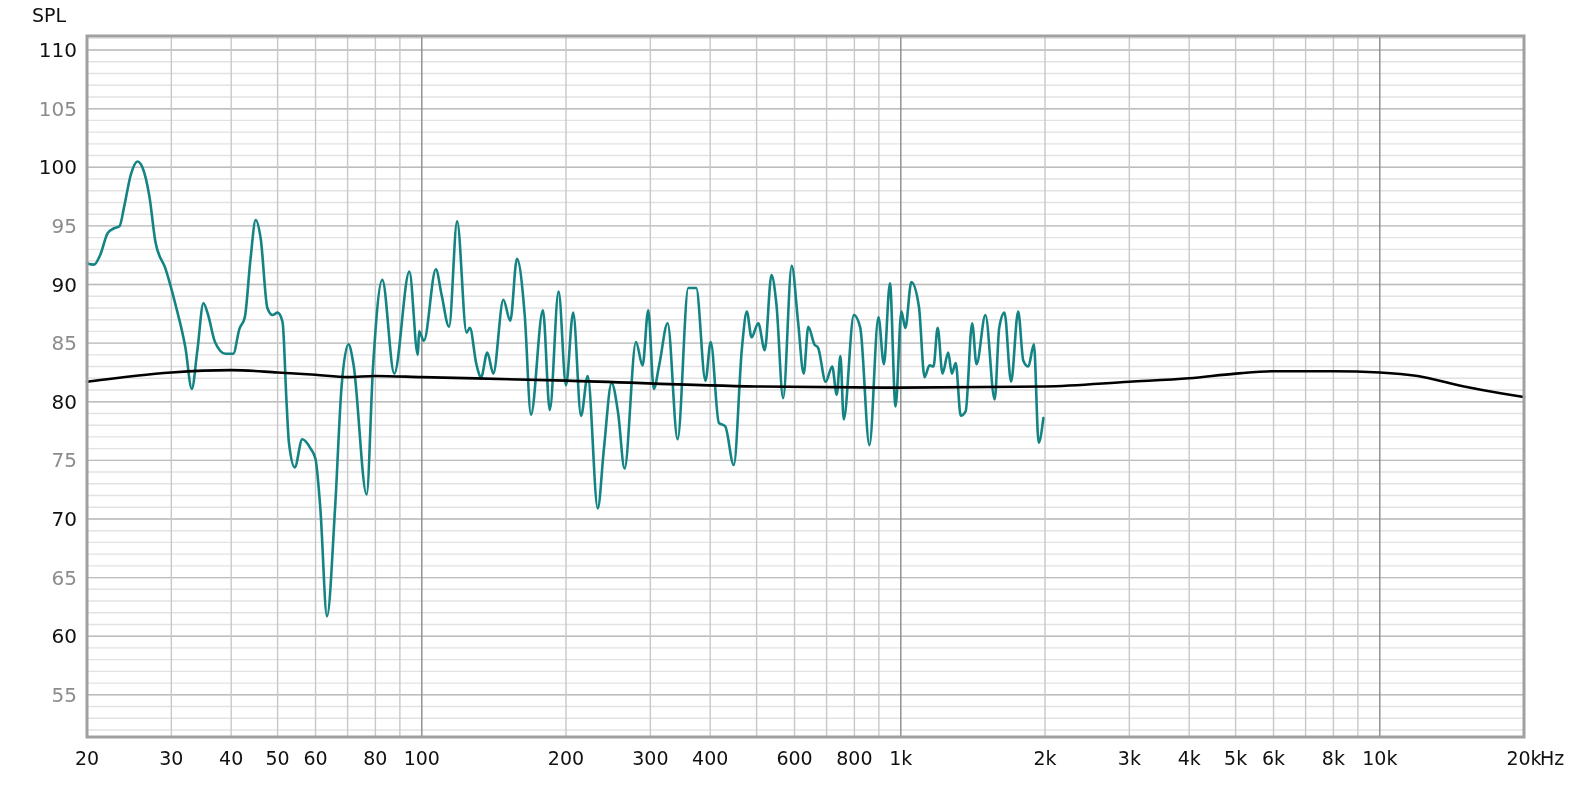 The image size is (1584, 800). I want to click on y-tick-label: 95, so click(64, 225).